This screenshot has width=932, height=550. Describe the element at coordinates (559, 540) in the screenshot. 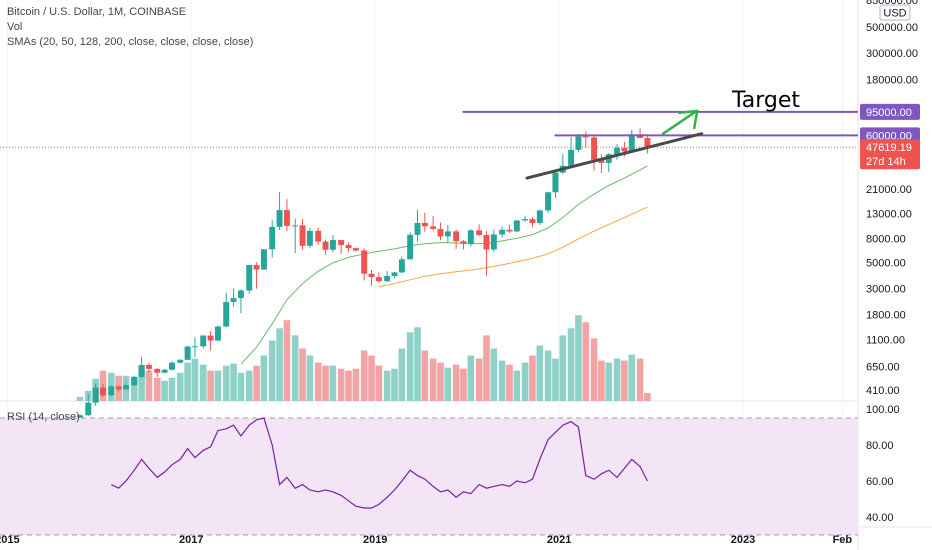

I see `time-tick-label: 2021` at that location.